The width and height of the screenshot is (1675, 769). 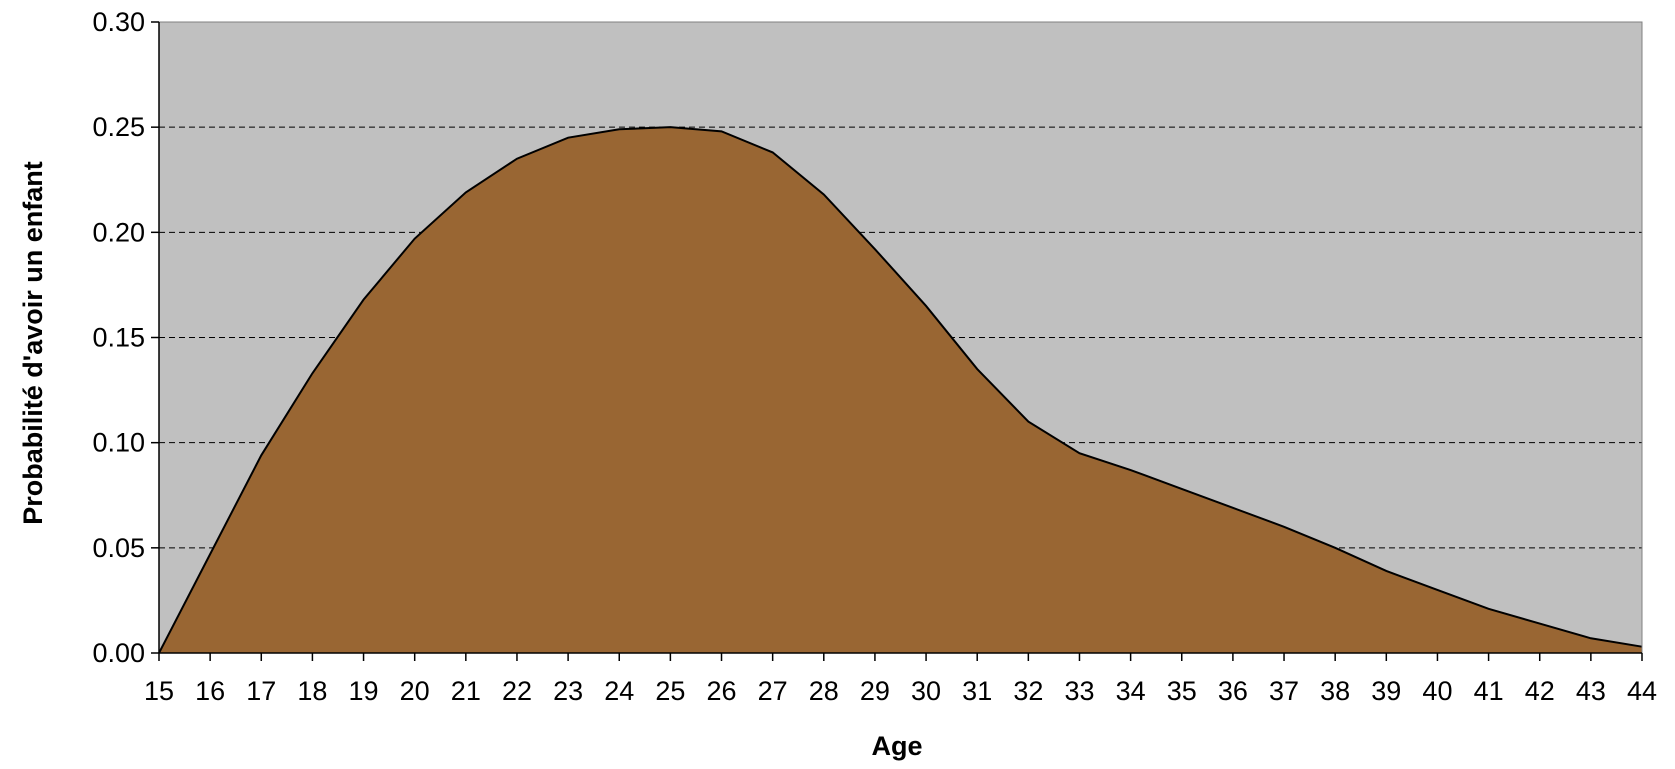 What do you see at coordinates (619, 691) in the screenshot?
I see `x-tick-label: 24` at bounding box center [619, 691].